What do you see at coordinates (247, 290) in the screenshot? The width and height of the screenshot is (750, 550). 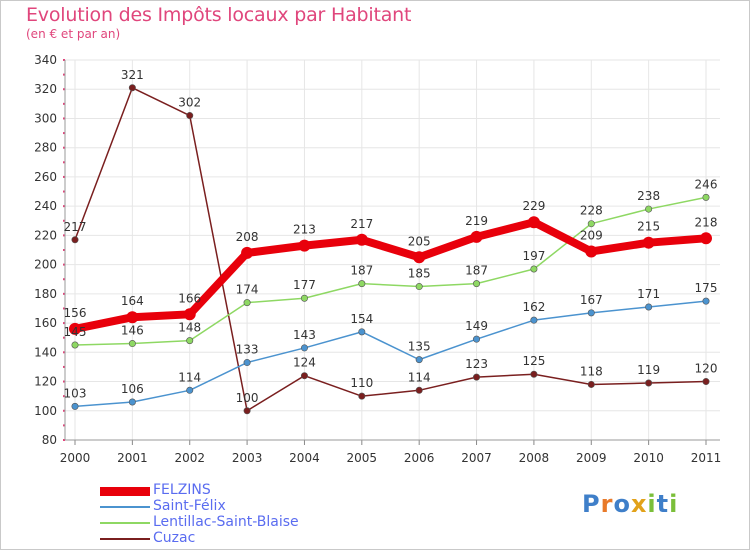 I see `data-label: 174` at bounding box center [247, 290].